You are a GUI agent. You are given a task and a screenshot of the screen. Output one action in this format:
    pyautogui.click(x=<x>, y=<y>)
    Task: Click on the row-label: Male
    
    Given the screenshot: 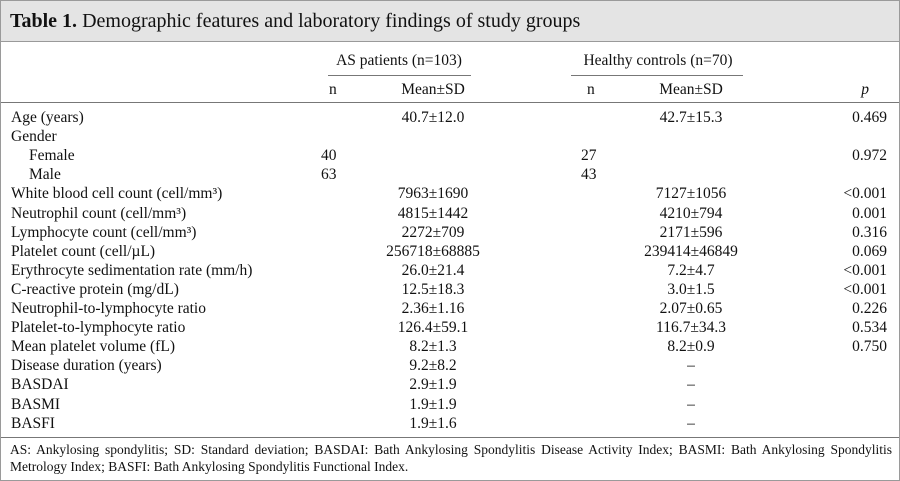 What is the action you would take?
    pyautogui.click(x=45, y=175)
    